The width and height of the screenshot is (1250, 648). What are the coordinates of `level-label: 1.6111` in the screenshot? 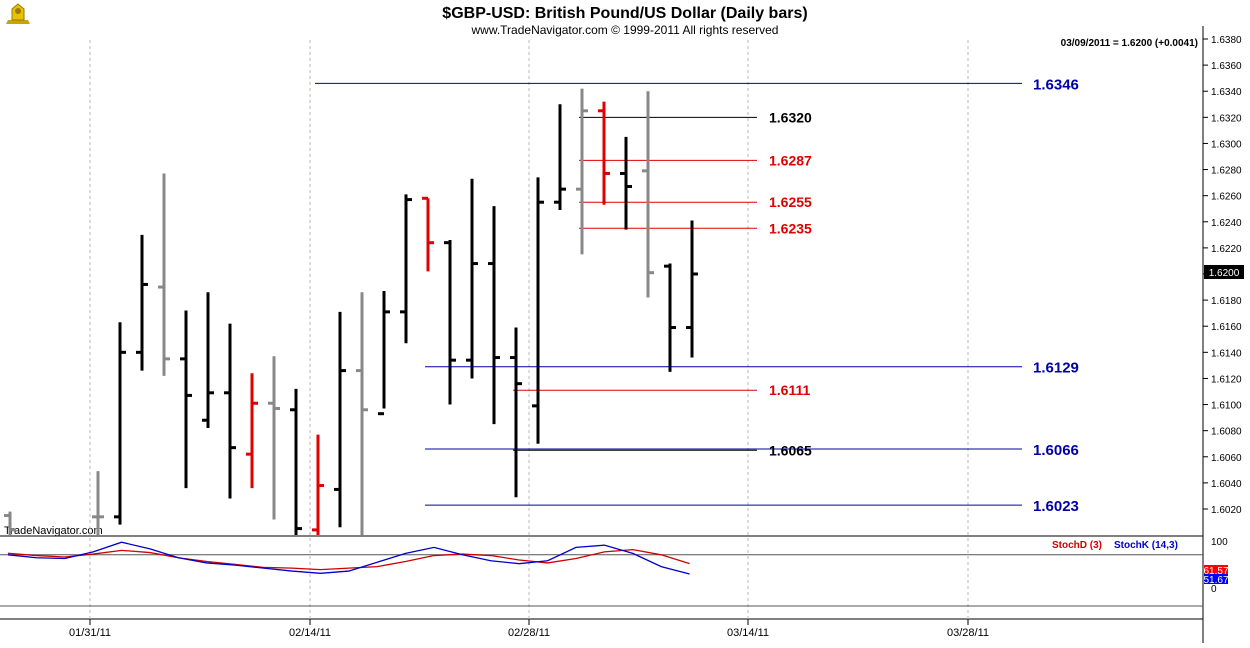 It's located at (789, 390).